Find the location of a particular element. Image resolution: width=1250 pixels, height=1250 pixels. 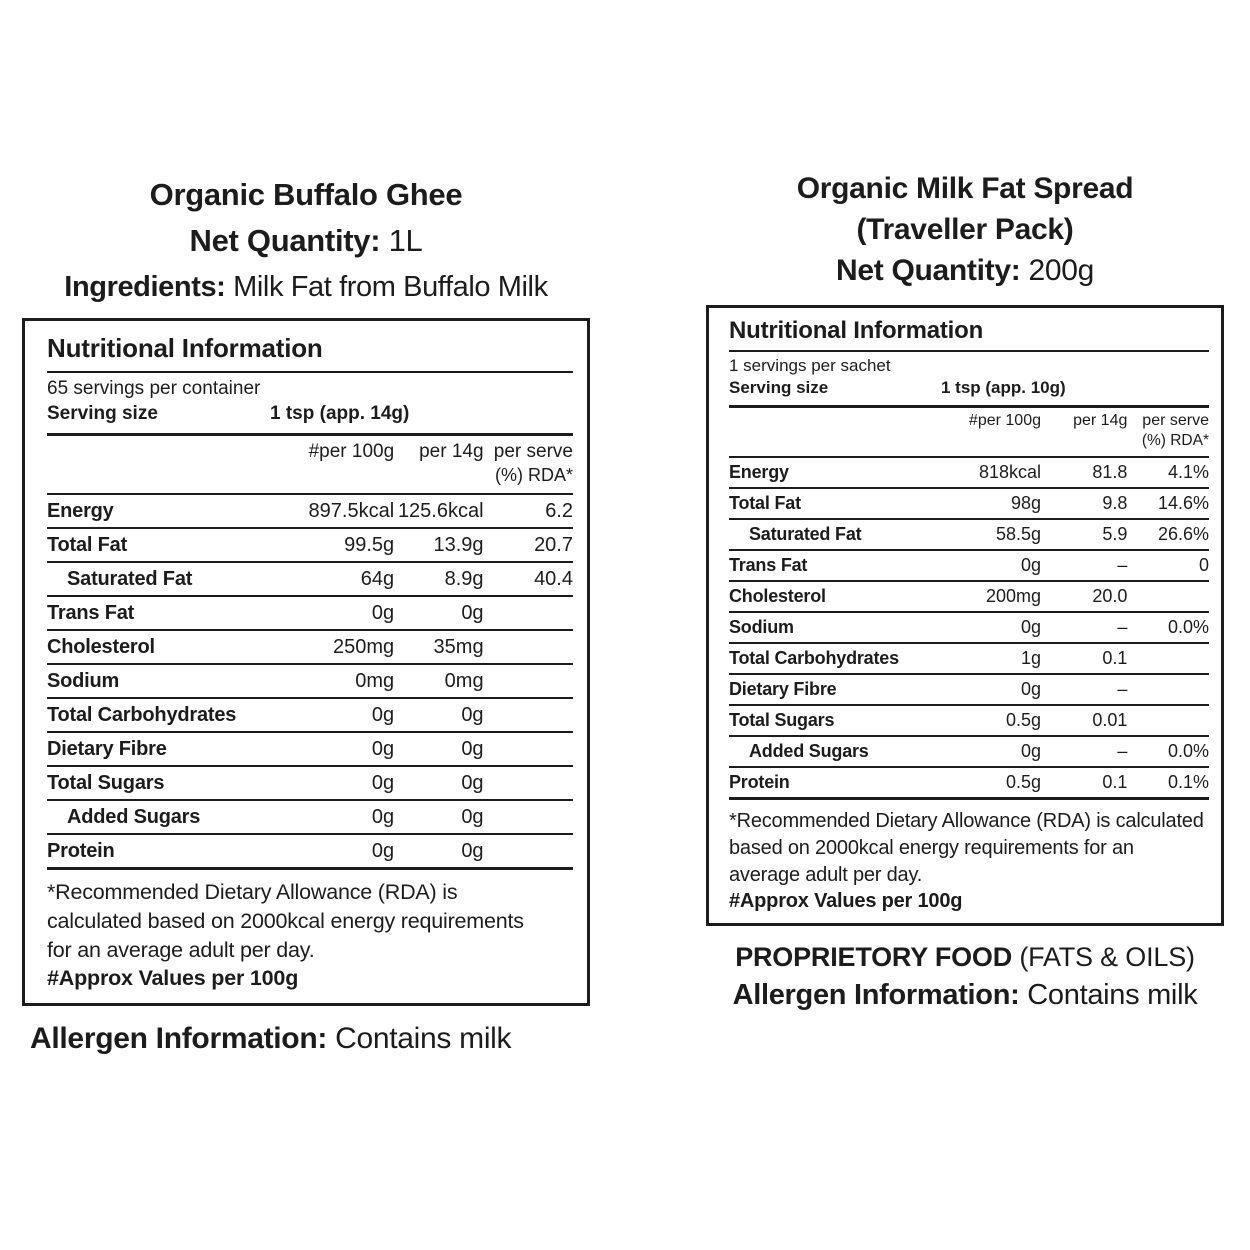

nutrient-name: Sodium is located at coordinates (761, 627).